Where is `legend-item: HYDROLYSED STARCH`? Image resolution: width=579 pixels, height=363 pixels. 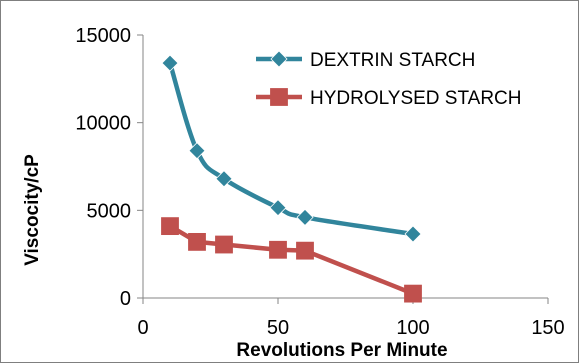 legend-item: HYDROLYSED STARCH is located at coordinates (389, 98).